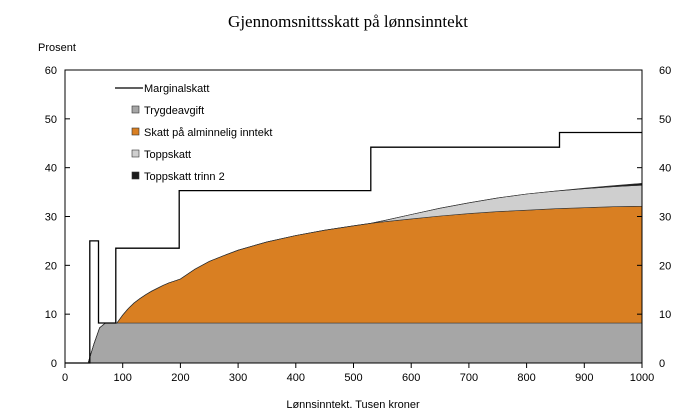 This screenshot has height=419, width=699. I want to click on x-tick-label: 300, so click(238, 378).